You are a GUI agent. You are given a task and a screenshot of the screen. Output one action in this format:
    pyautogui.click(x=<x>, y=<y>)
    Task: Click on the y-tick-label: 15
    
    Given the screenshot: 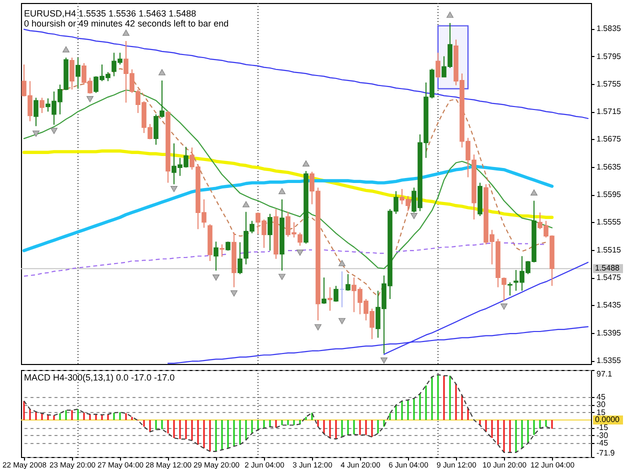 What is the action you would take?
    pyautogui.click(x=601, y=412)
    